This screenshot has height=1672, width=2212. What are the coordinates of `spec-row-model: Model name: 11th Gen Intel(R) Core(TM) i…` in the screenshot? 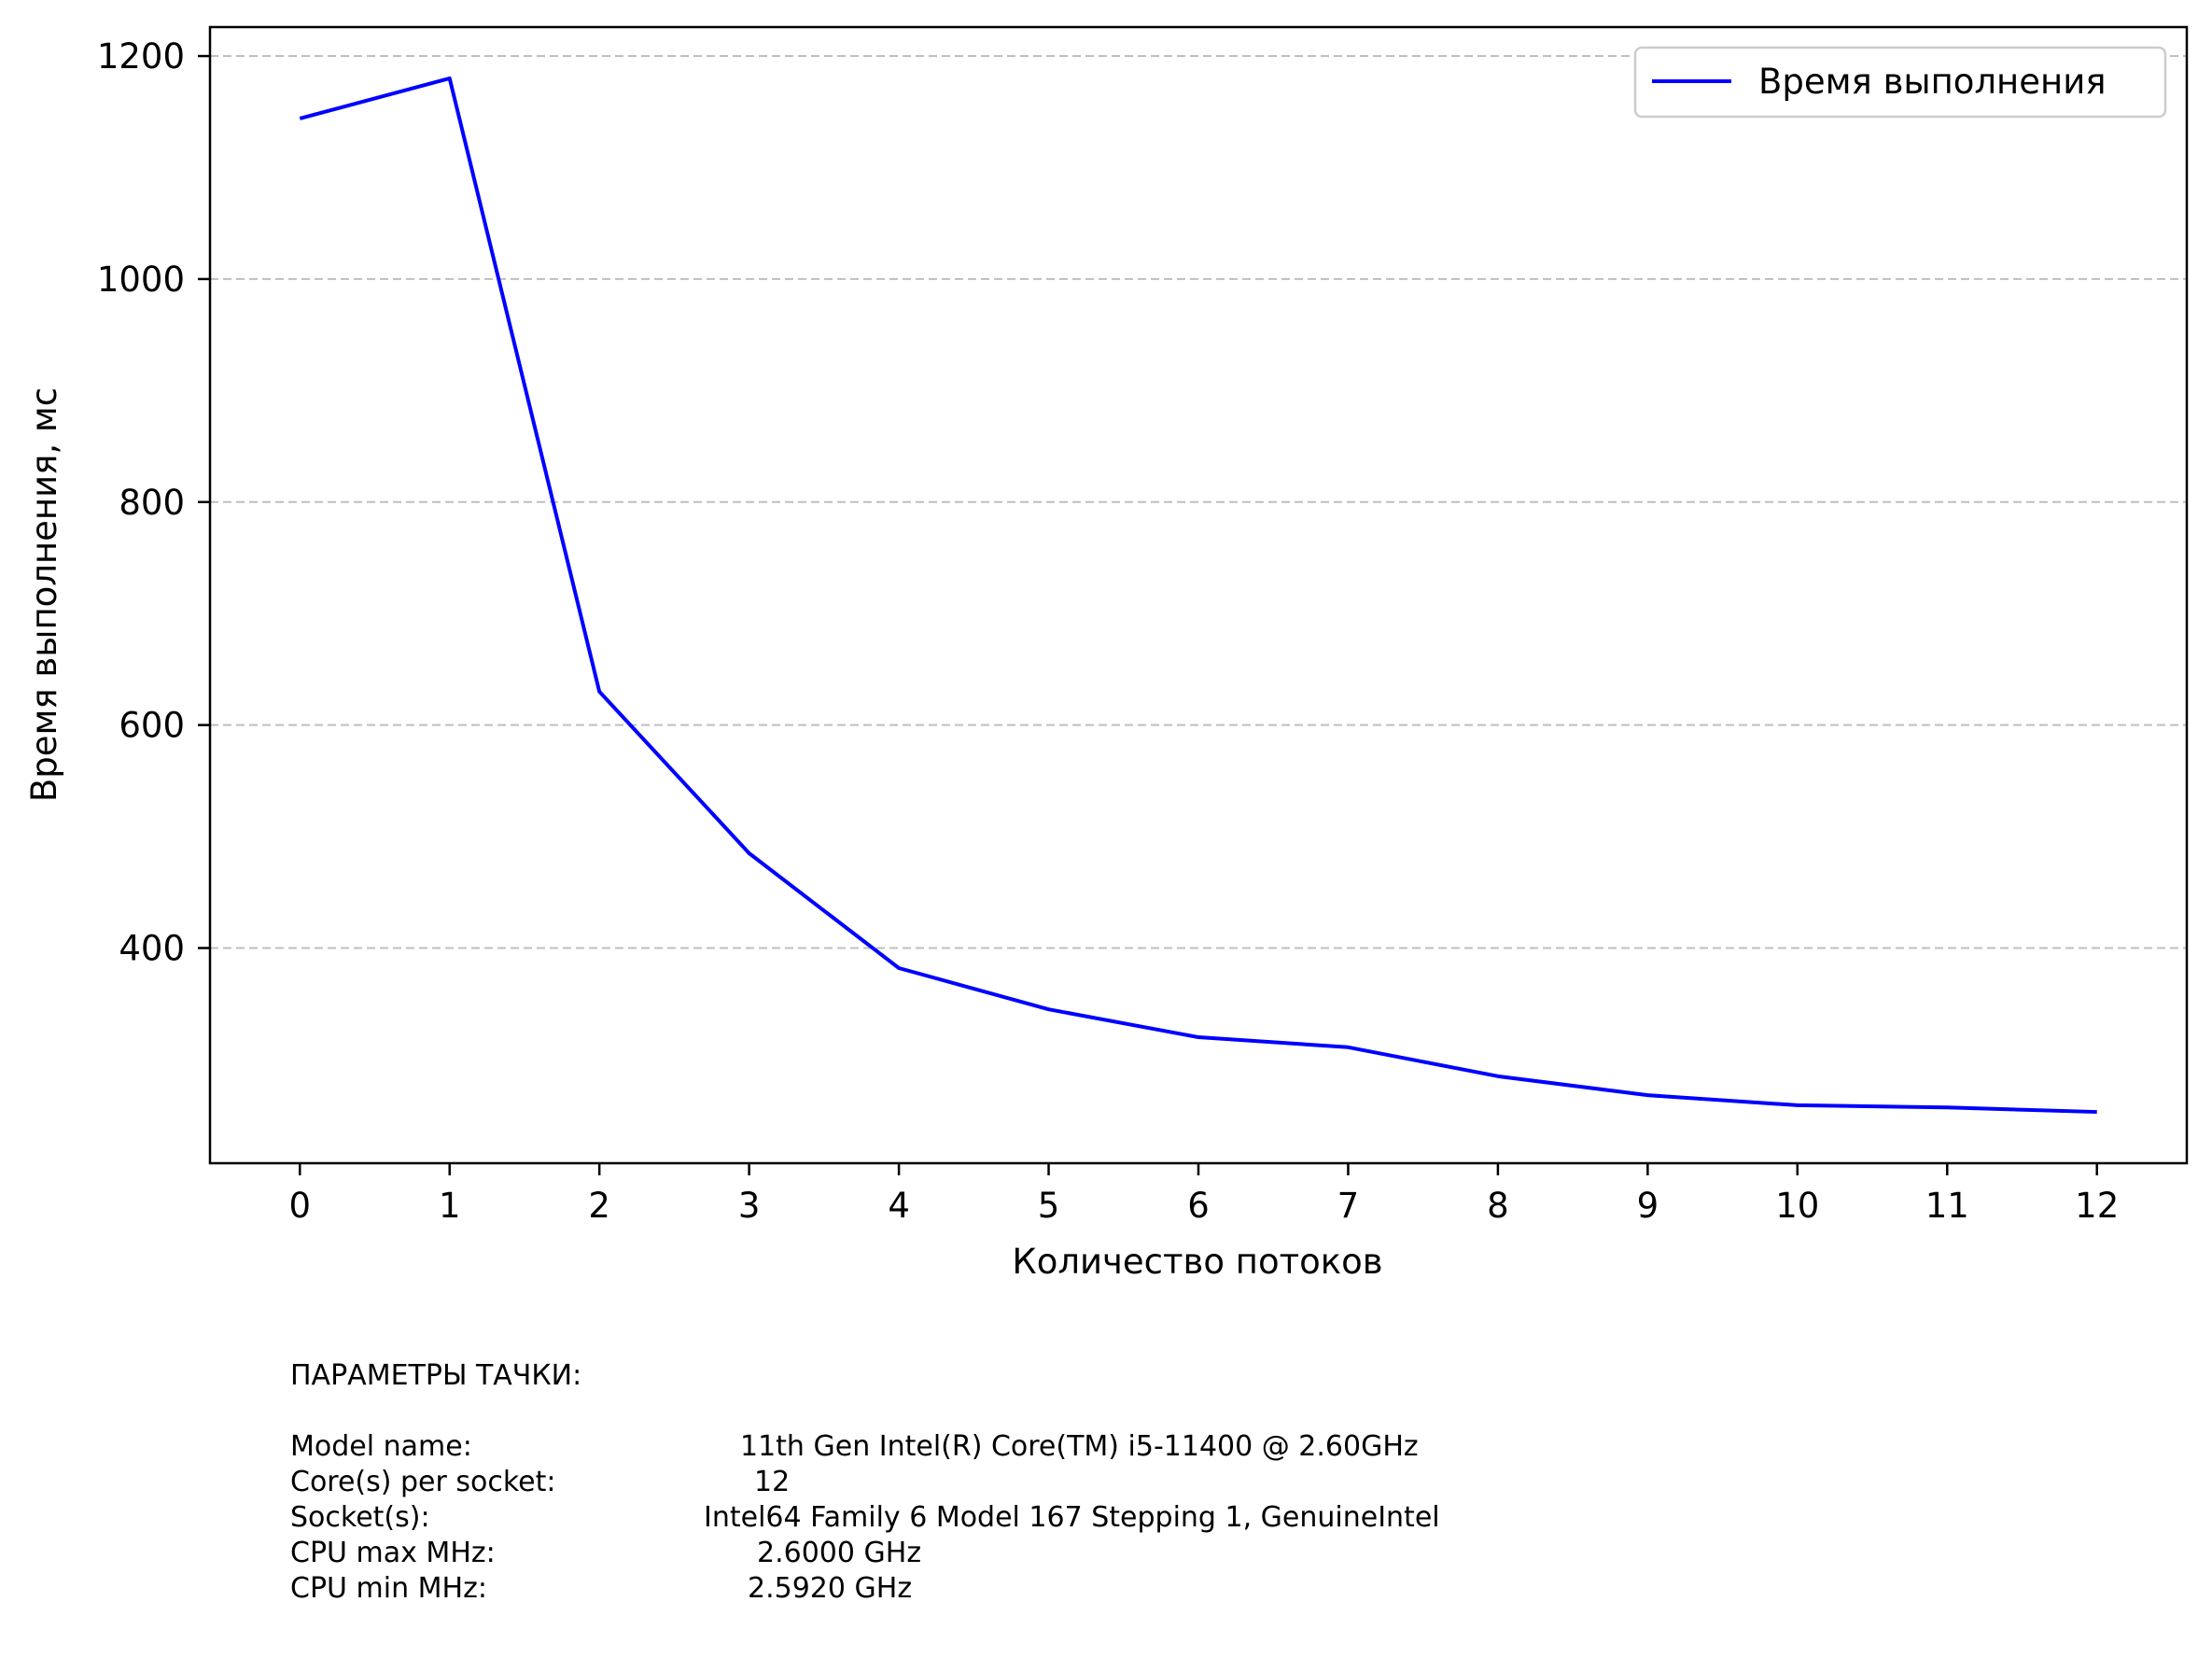 It's located at (854, 1447).